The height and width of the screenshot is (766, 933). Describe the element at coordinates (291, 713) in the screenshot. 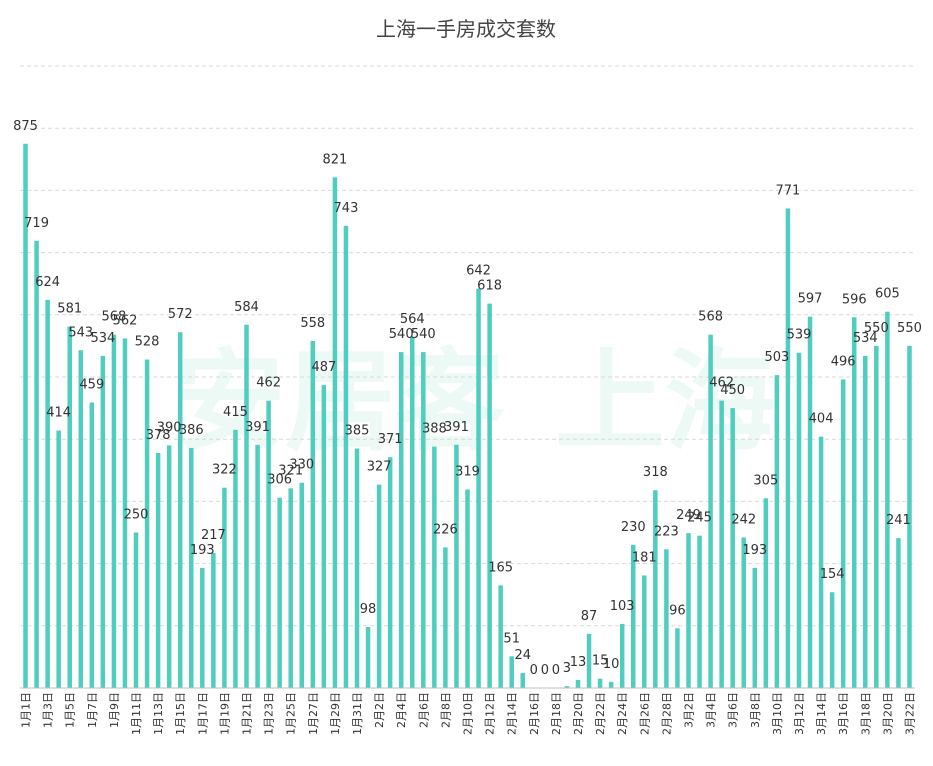

I see `tick-label: 1月25日` at that location.